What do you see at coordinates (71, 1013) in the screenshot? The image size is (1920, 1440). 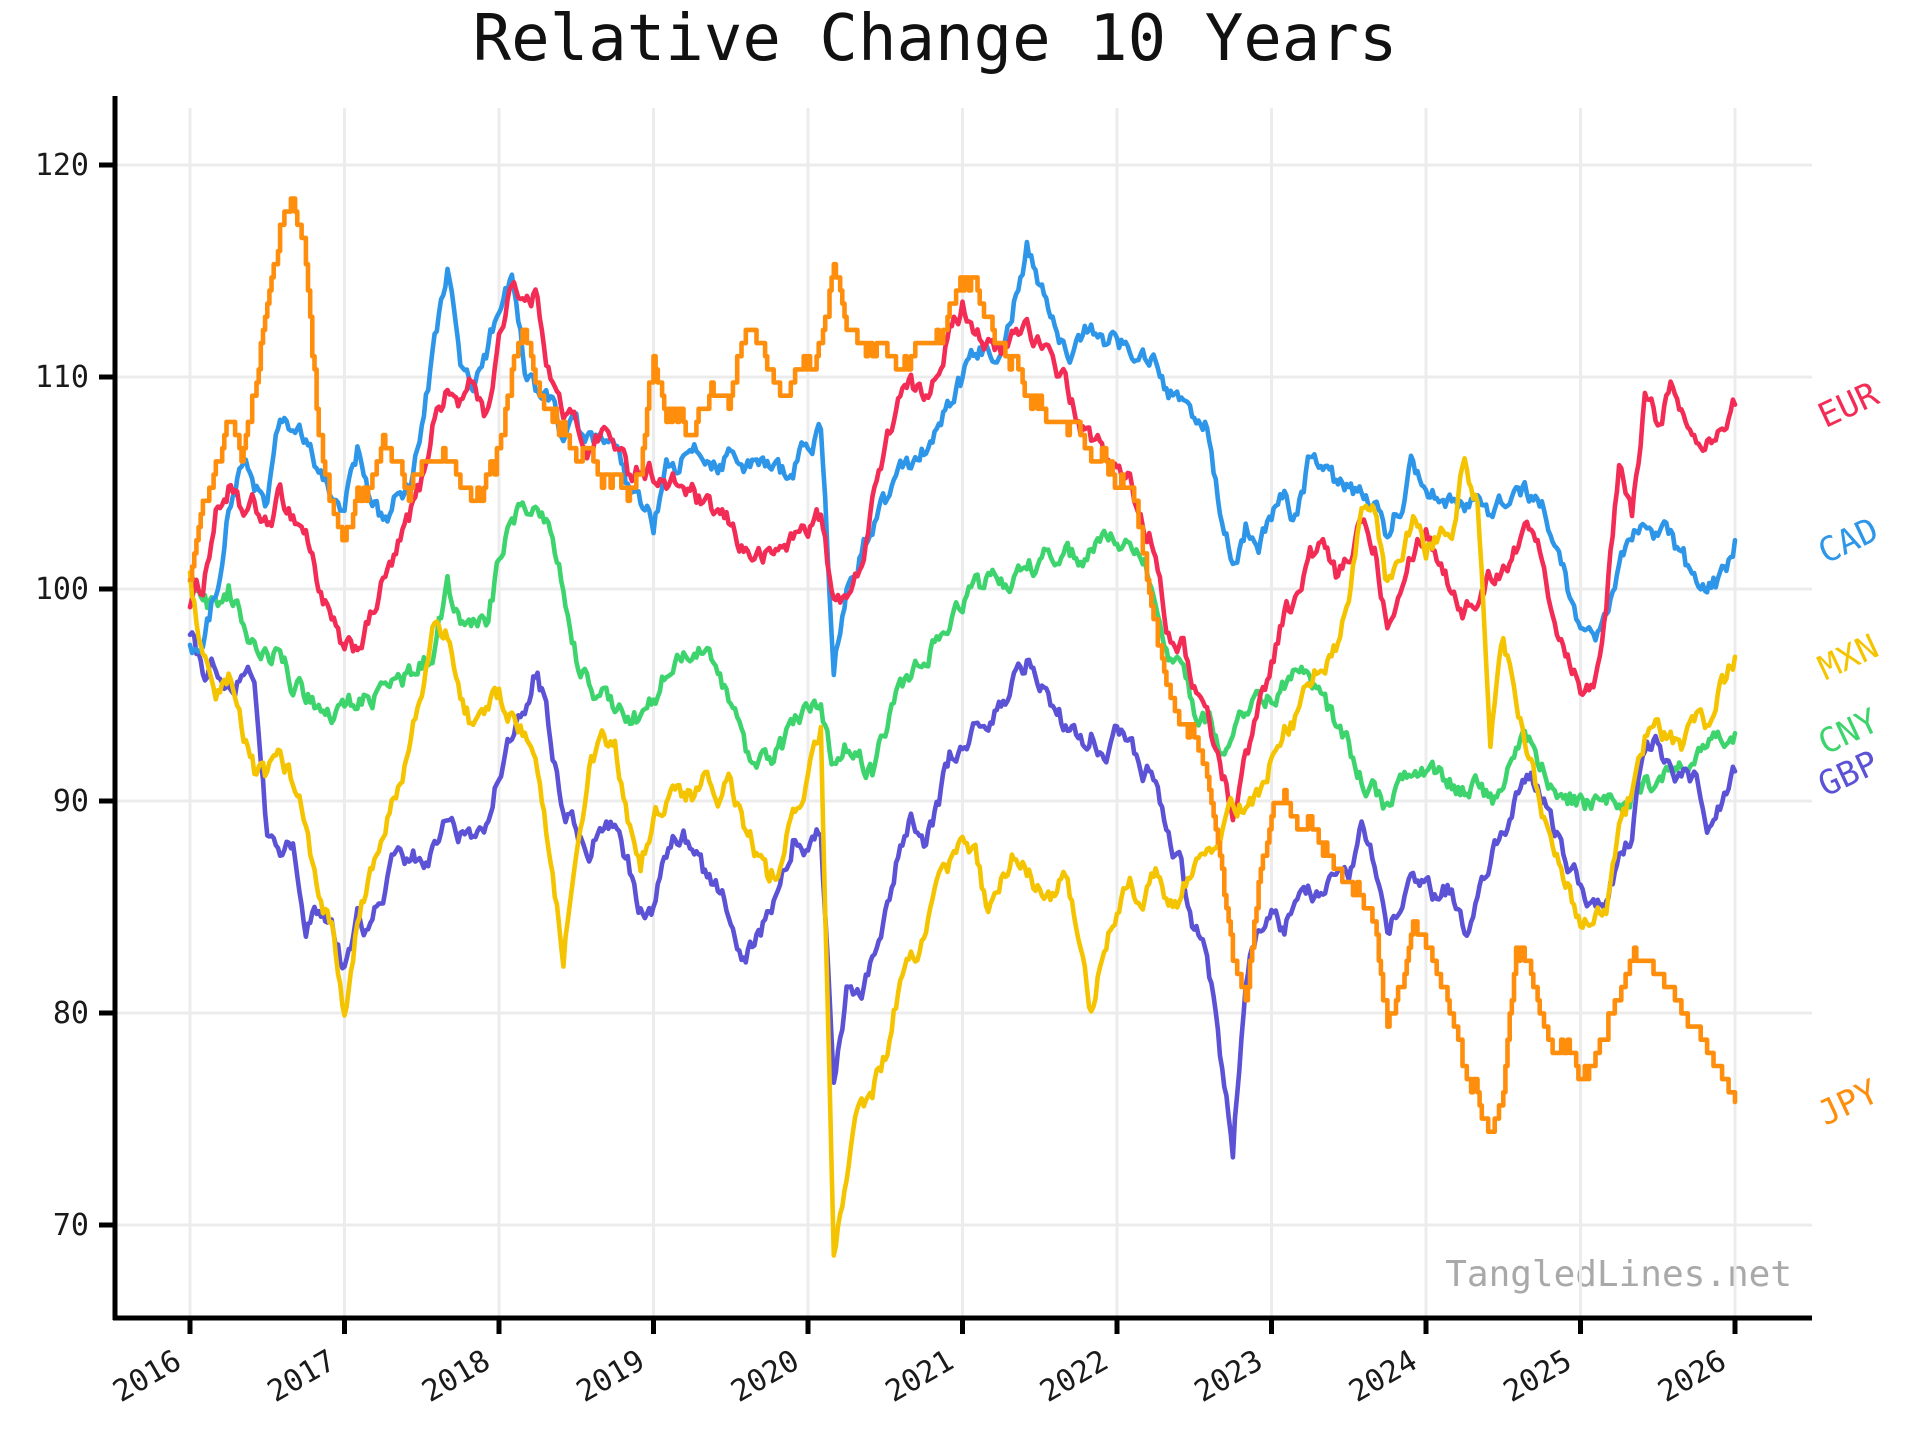 I see `y-tick-label: 80` at bounding box center [71, 1013].